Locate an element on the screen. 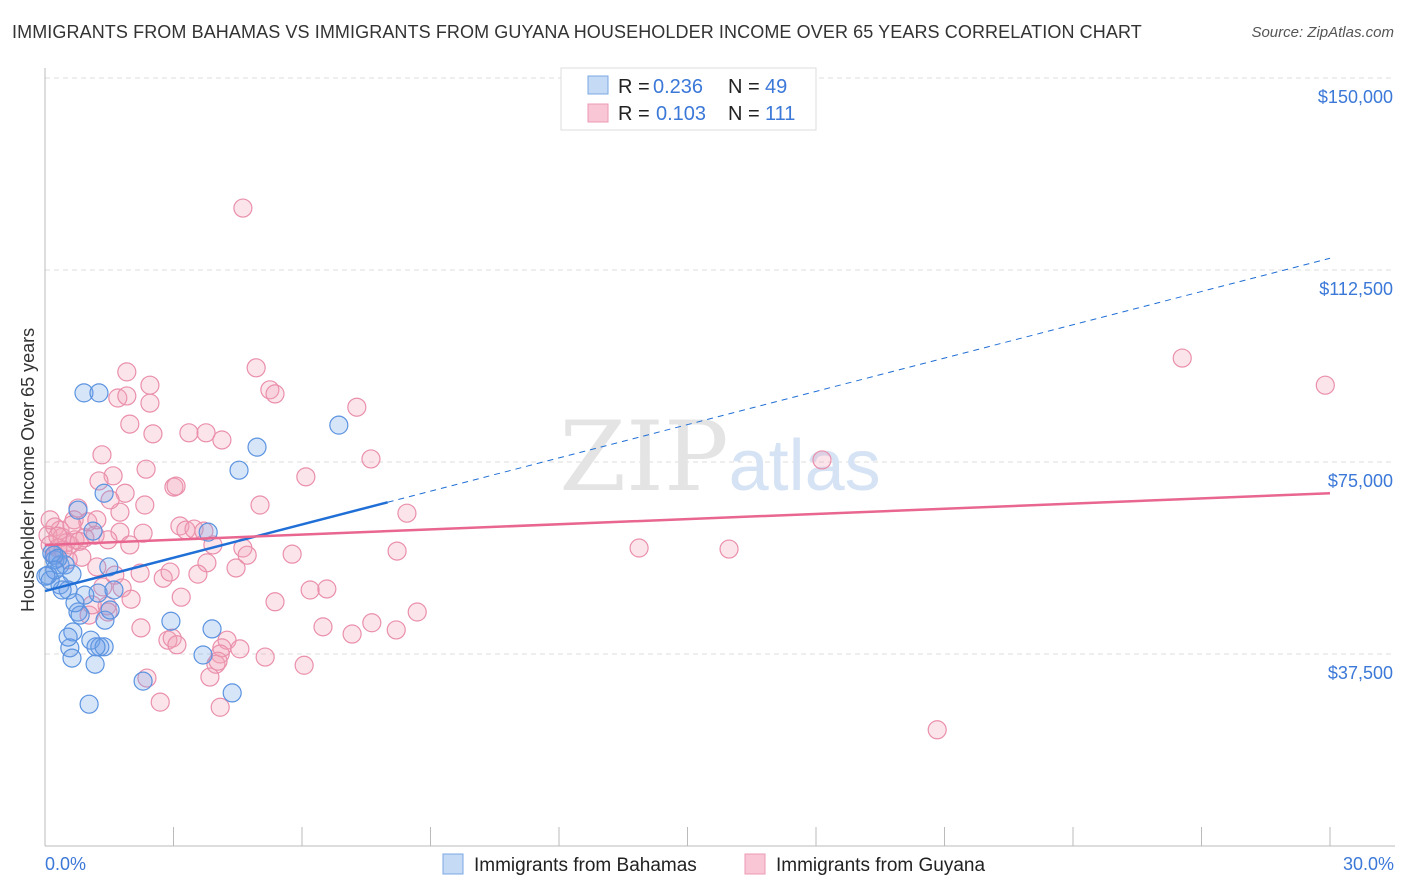 This screenshot has height=892, width=1406. y-tick-label: $75,000 is located at coordinates (1360, 481).